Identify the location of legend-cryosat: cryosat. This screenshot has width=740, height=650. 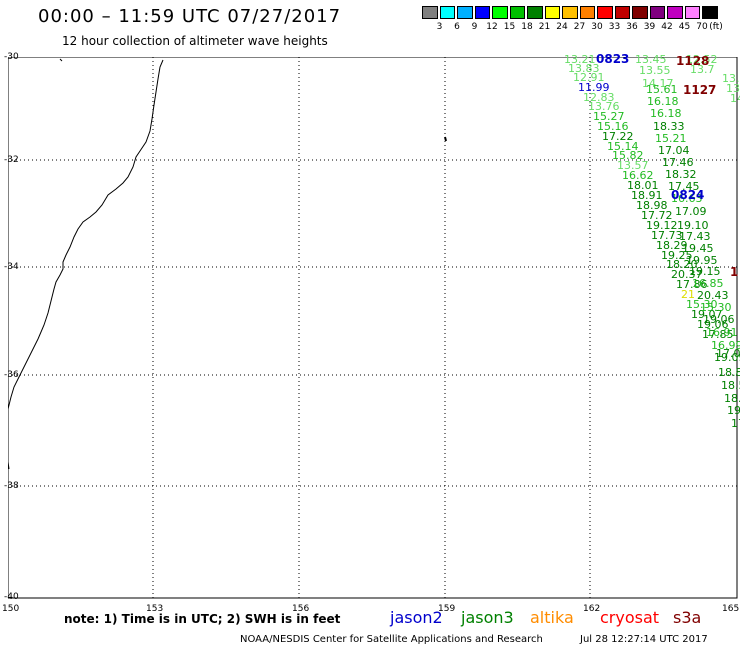
(630, 617).